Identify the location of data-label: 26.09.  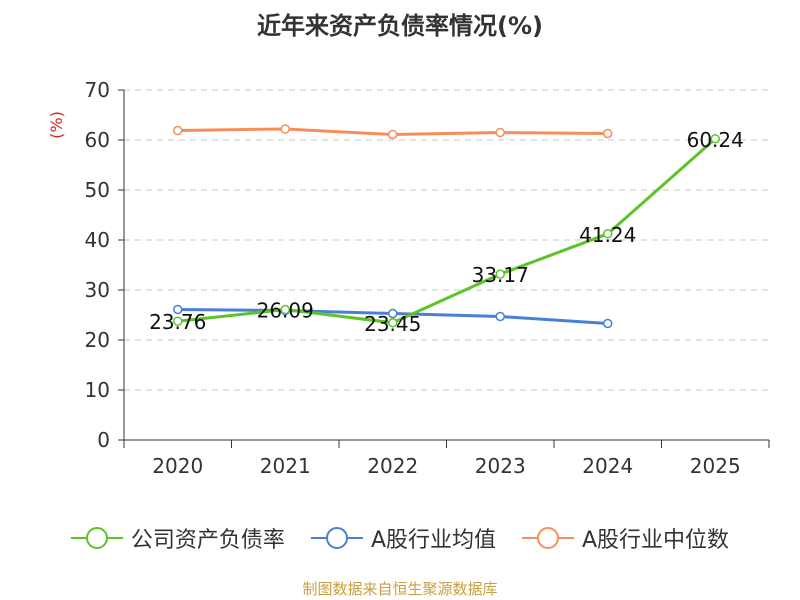
(285, 311).